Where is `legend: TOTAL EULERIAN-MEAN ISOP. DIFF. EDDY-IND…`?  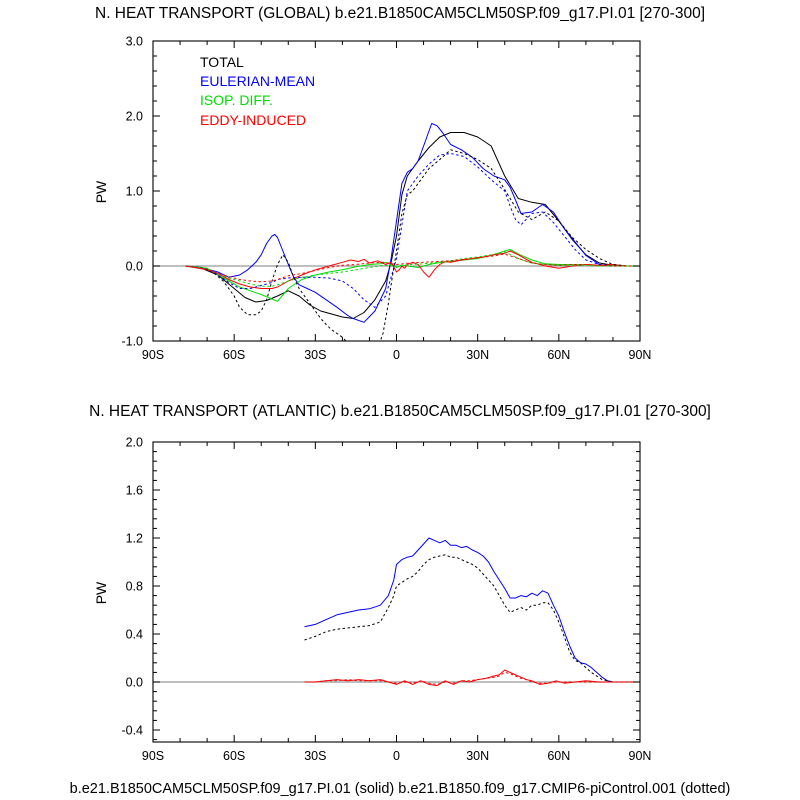 legend: TOTAL EULERIAN-MEAN ISOP. DIFF. EDDY-IND… is located at coordinates (257, 91).